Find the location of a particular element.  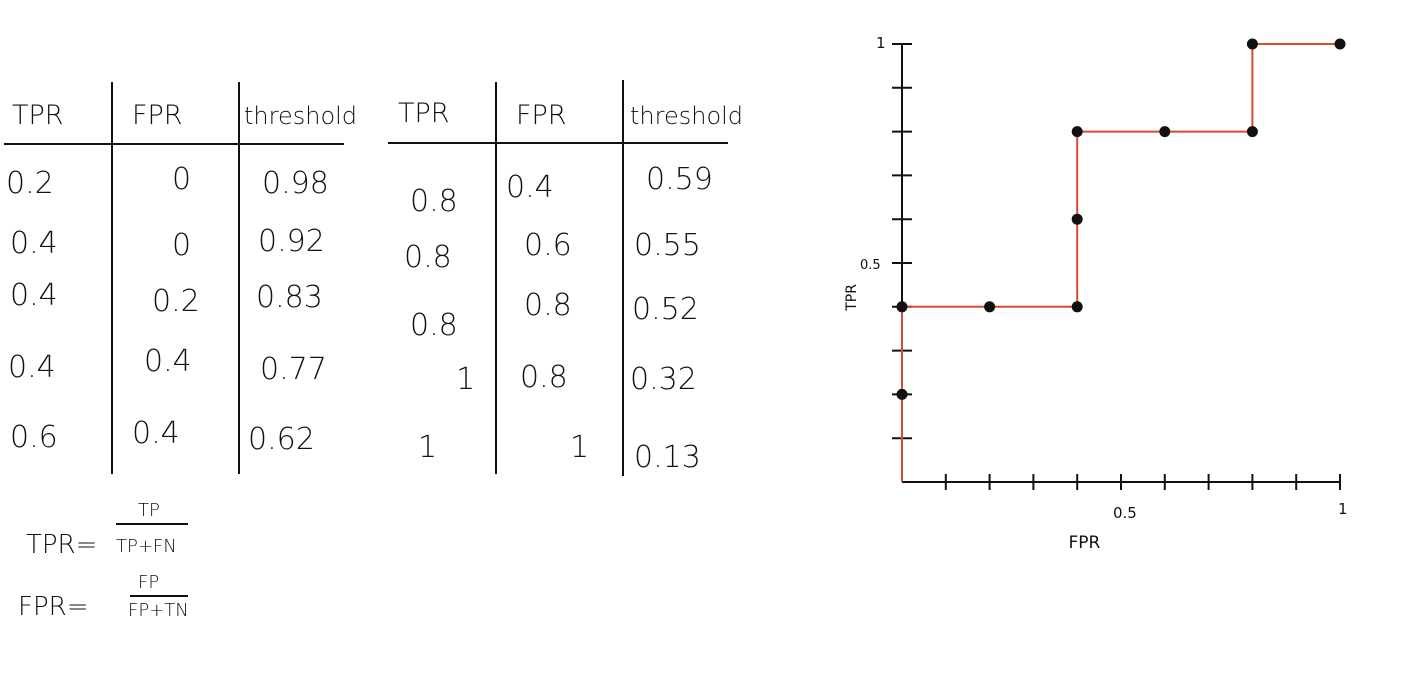

y-tick-label: 0.5 is located at coordinates (870, 265).